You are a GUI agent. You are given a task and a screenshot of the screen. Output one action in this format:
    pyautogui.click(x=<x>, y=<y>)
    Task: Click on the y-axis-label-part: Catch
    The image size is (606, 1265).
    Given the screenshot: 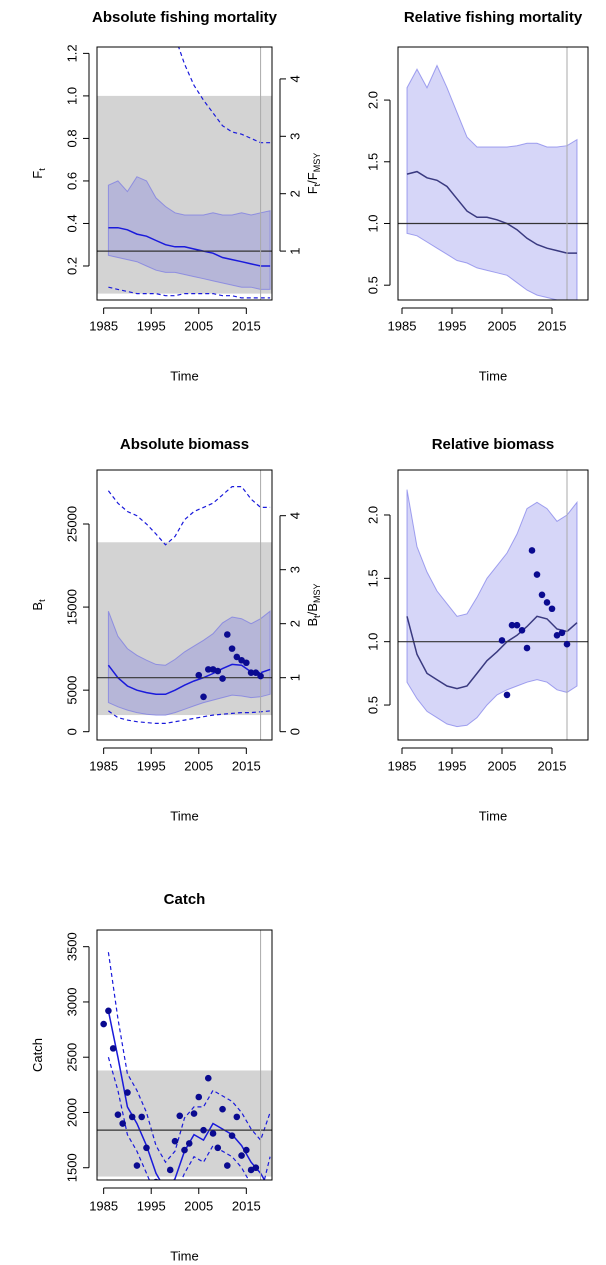 What is the action you would take?
    pyautogui.click(x=37, y=1055)
    